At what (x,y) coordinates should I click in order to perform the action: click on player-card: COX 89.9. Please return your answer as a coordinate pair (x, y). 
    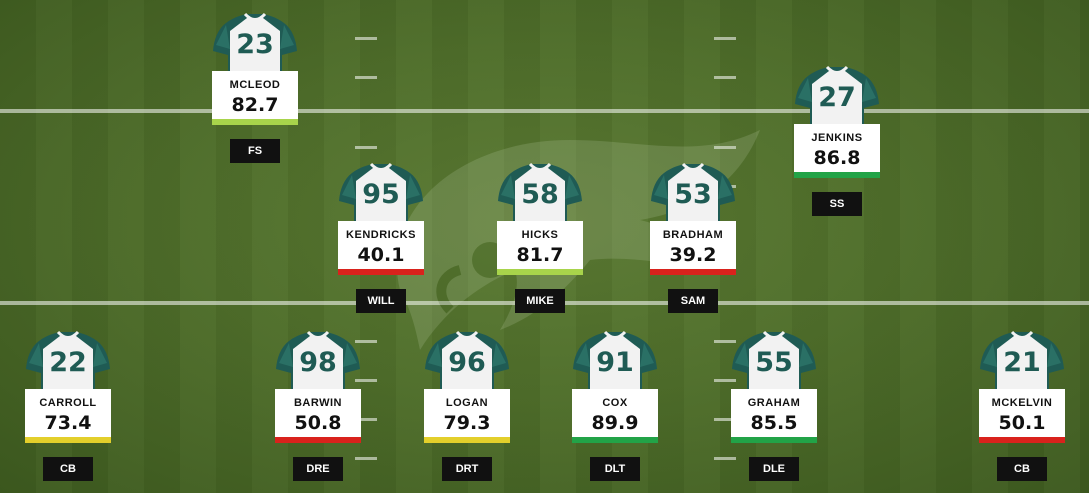
    Looking at the image, I should click on (615, 416).